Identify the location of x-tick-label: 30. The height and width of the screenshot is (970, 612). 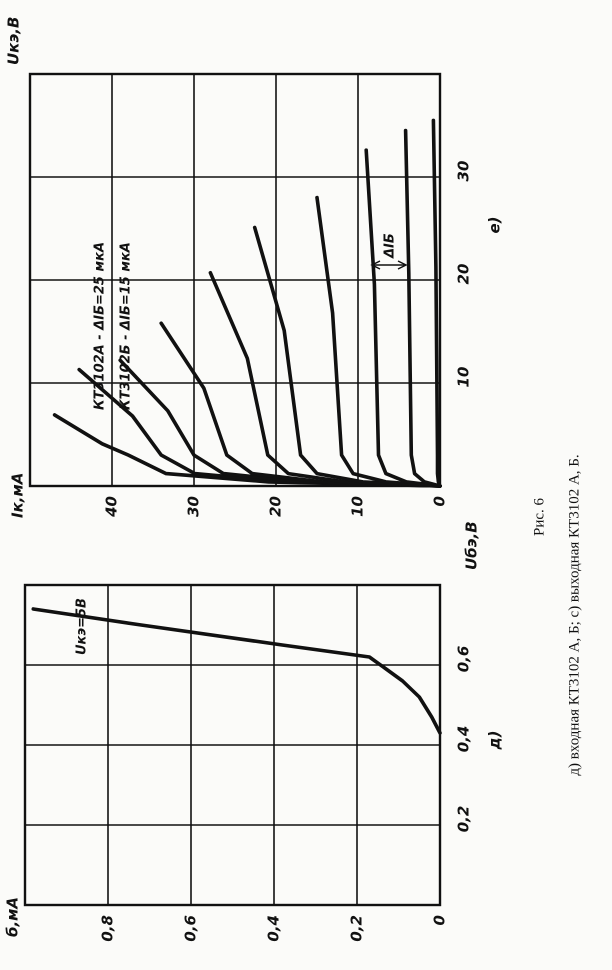
(464, 171).